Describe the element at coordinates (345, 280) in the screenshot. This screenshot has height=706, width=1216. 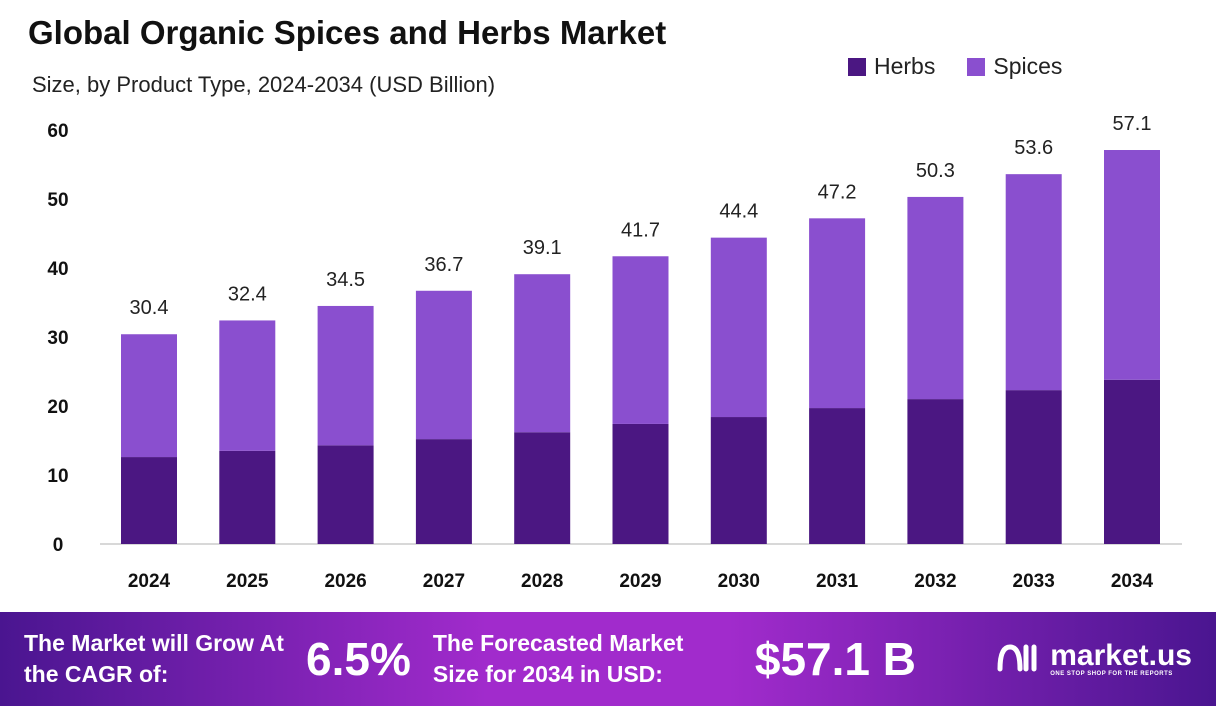
I see `total-label-2026: 34.5` at that location.